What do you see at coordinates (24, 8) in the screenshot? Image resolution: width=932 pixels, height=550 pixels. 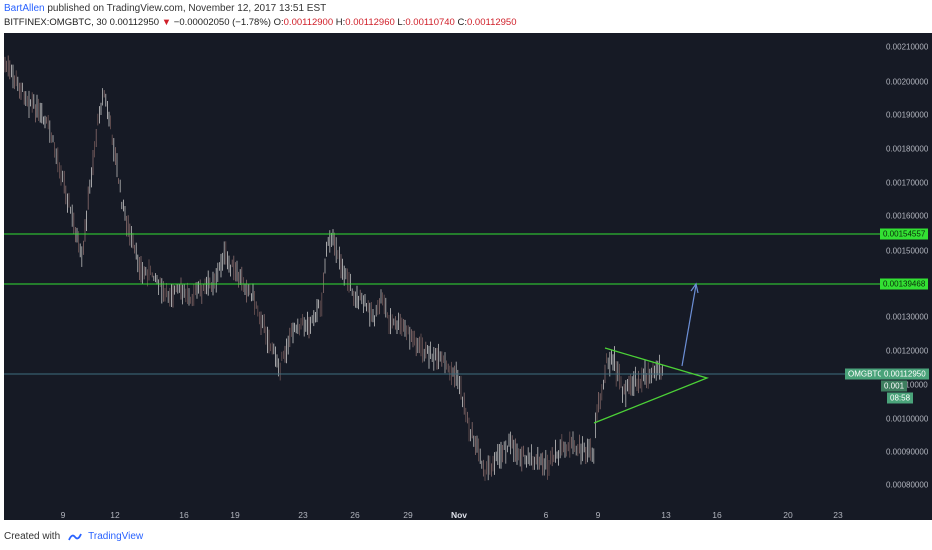 I see `author-link: BartAllen` at bounding box center [24, 8].